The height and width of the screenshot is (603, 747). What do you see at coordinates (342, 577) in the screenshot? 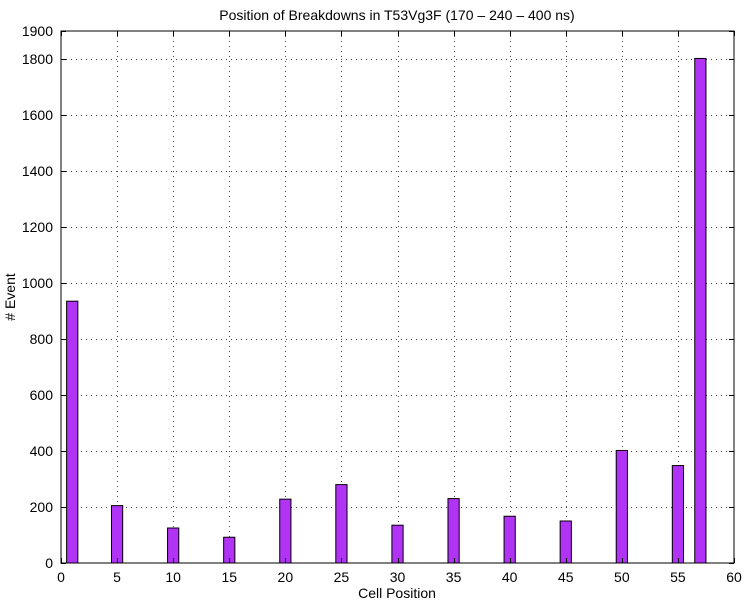
I see `x-tick-label: 25` at bounding box center [342, 577].